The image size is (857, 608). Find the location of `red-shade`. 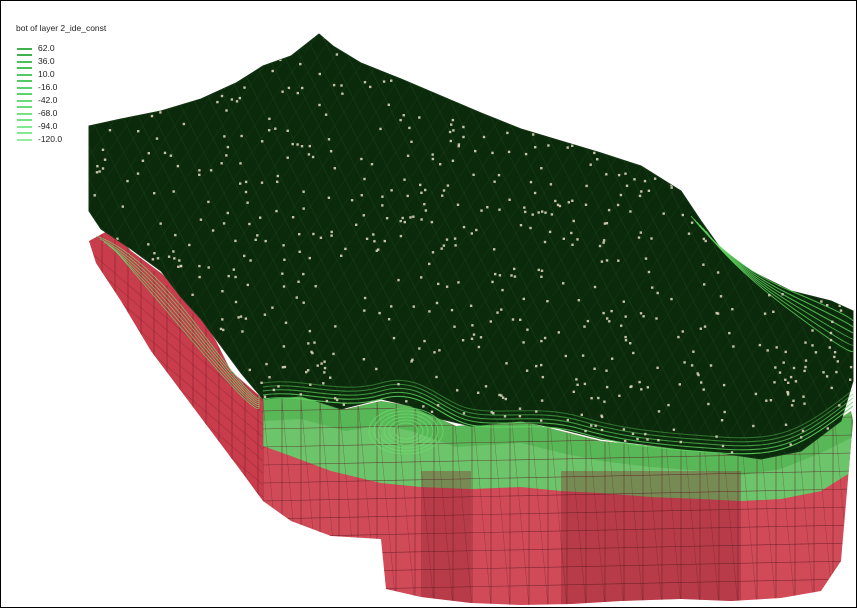

red-shade is located at coordinates (631, 538).